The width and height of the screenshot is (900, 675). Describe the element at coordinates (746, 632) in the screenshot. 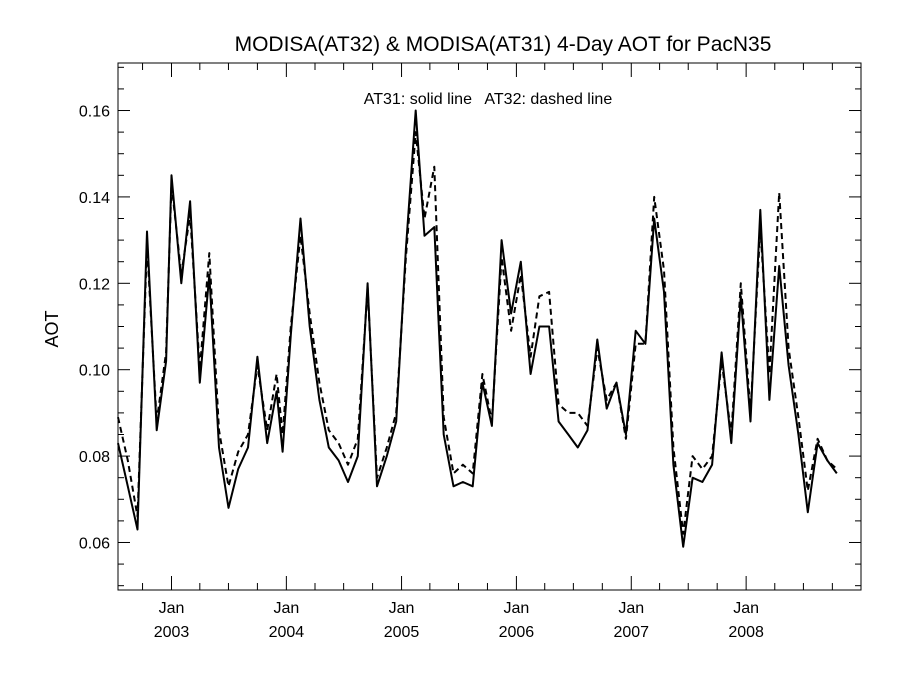

I see `x-tick-label-year: 2008` at that location.